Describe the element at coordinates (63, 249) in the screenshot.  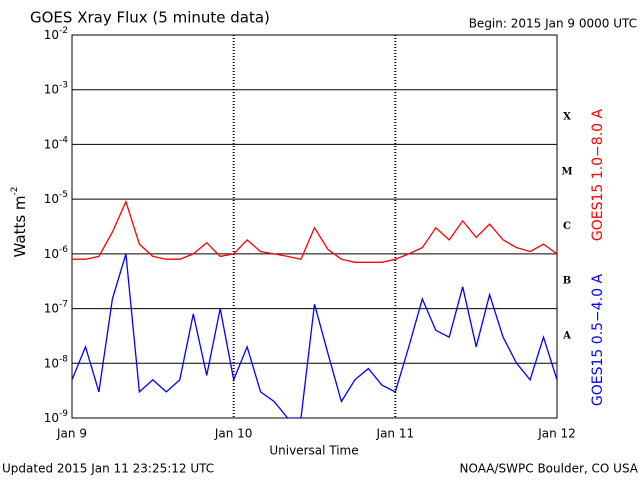
I see `y-tick-exp: -6` at that location.